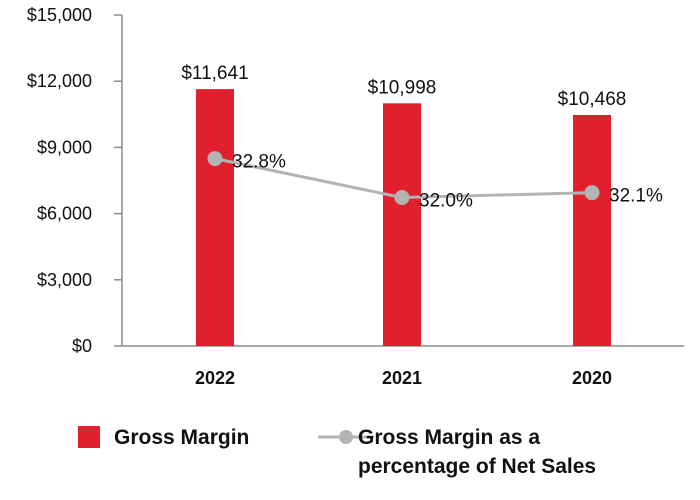 Image resolution: width=700 pixels, height=500 pixels. What do you see at coordinates (592, 99) in the screenshot?
I see `bar-value-label: $10,468` at bounding box center [592, 99].